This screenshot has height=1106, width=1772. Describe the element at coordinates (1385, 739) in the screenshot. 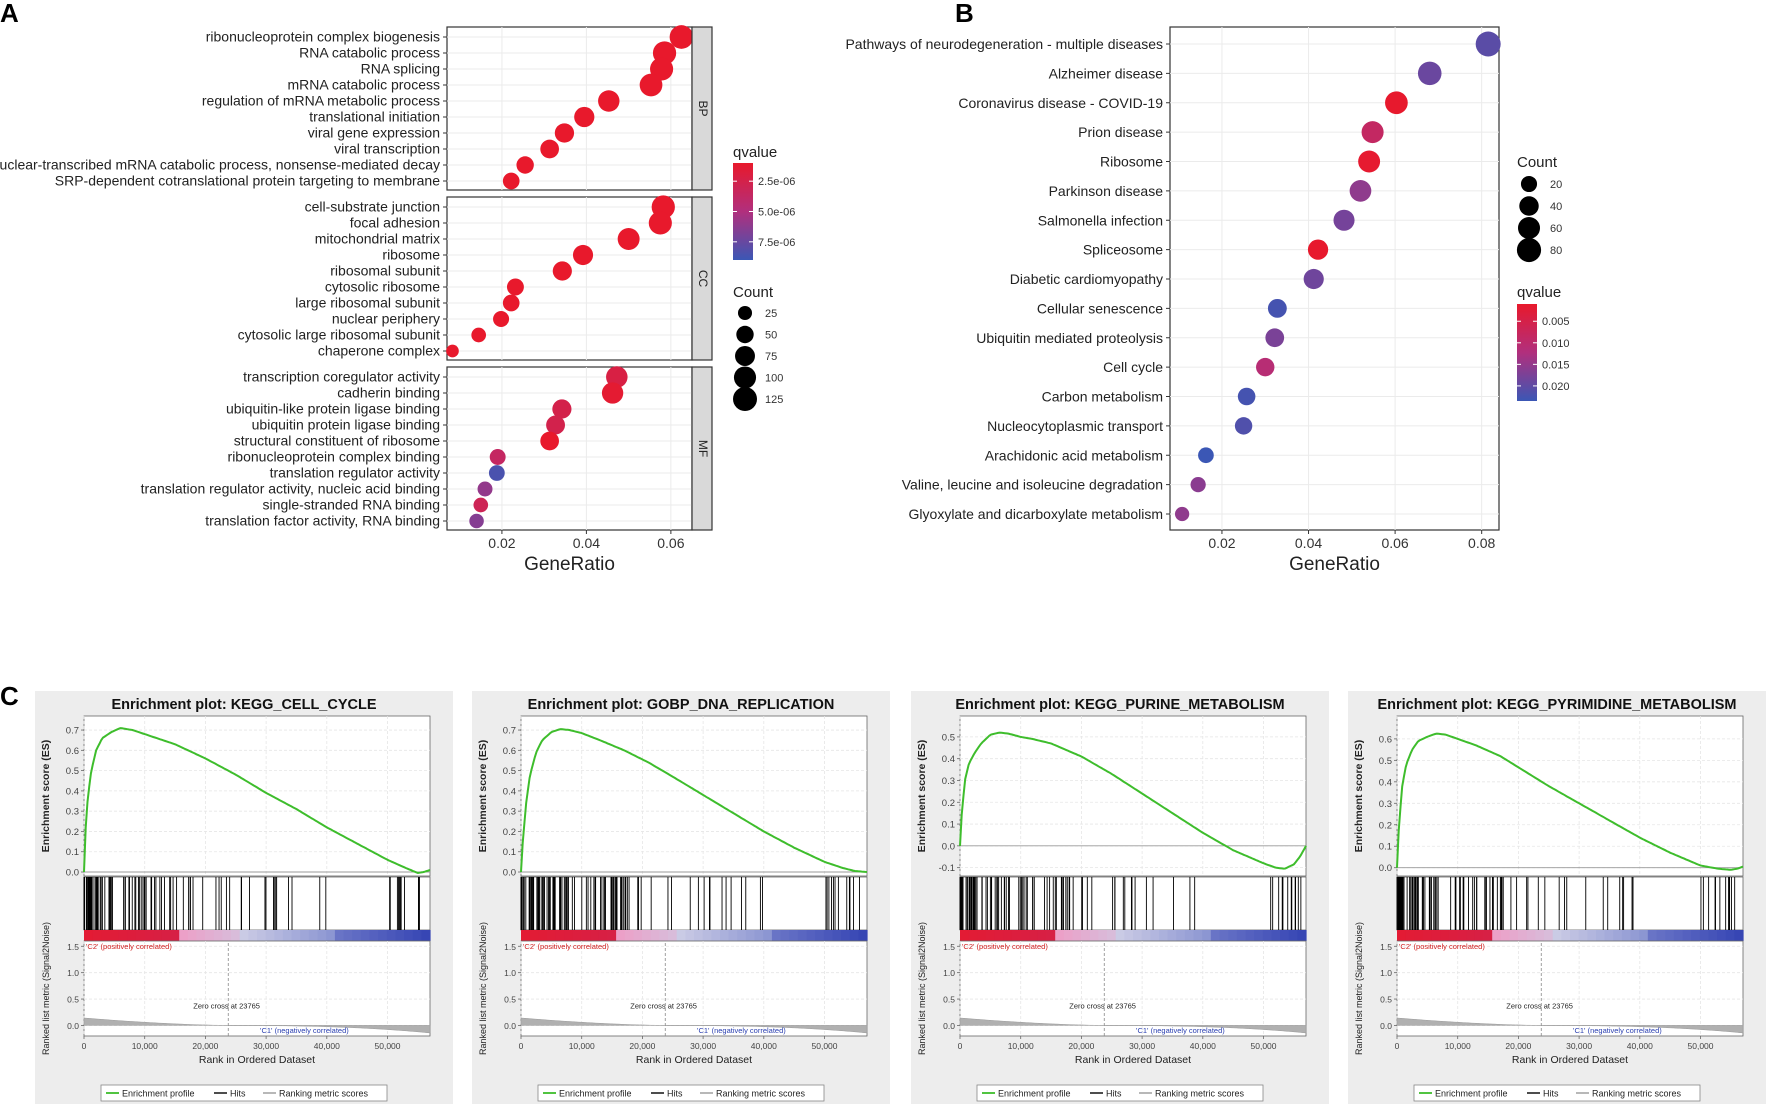

I see `es-y-tick-label: 0.6` at that location.